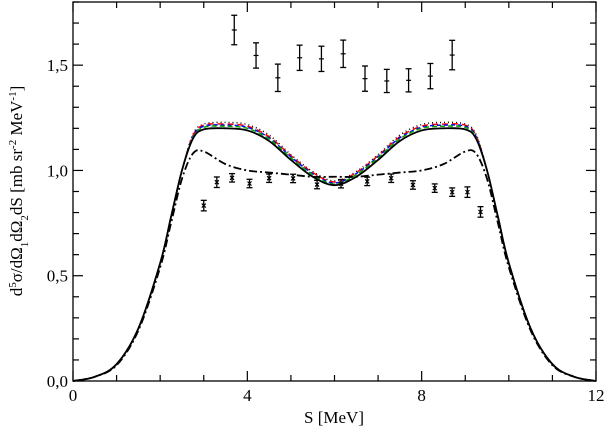 This screenshot has width=605, height=429. Describe the element at coordinates (421, 395) in the screenshot. I see `x-tick-label: 8` at that location.